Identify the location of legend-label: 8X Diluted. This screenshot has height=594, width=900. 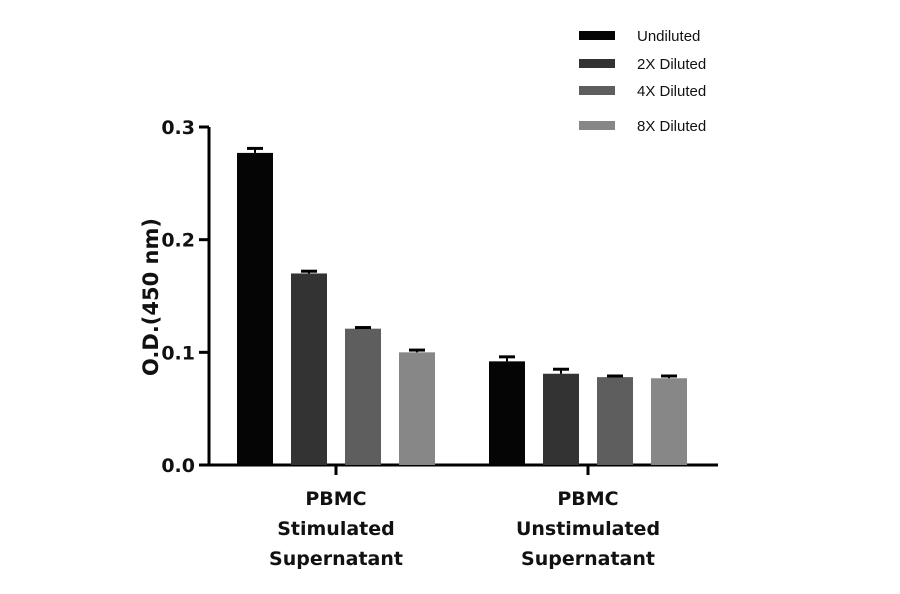
(671, 126).